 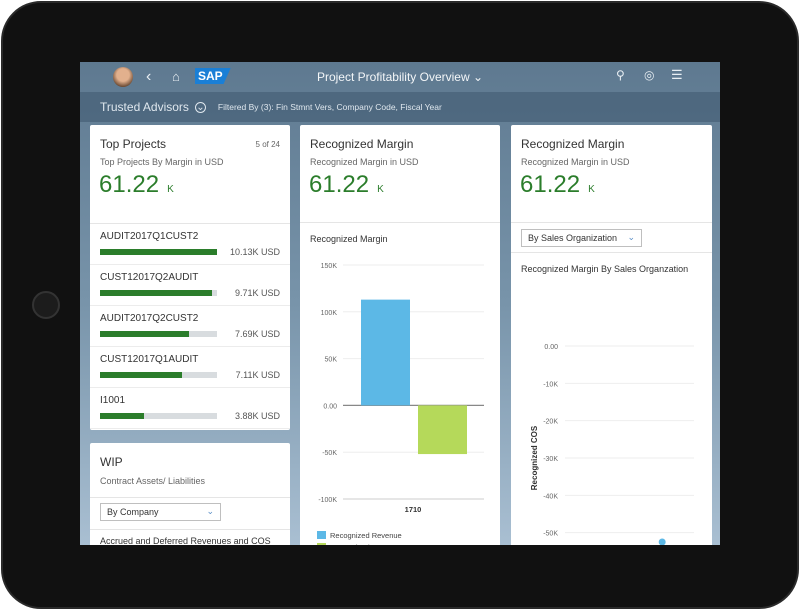 I want to click on project-value: 10.13K USD, so click(x=254, y=252).